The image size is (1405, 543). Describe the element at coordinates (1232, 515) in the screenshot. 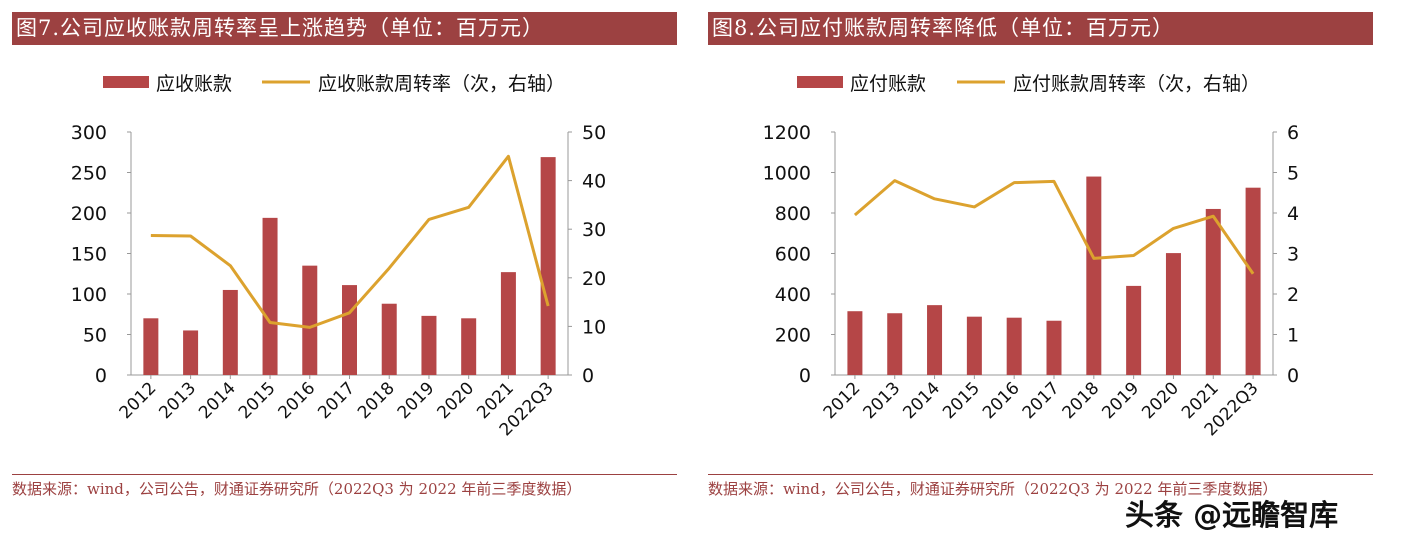

I see `watermark: 头条 @远瞻智库` at that location.